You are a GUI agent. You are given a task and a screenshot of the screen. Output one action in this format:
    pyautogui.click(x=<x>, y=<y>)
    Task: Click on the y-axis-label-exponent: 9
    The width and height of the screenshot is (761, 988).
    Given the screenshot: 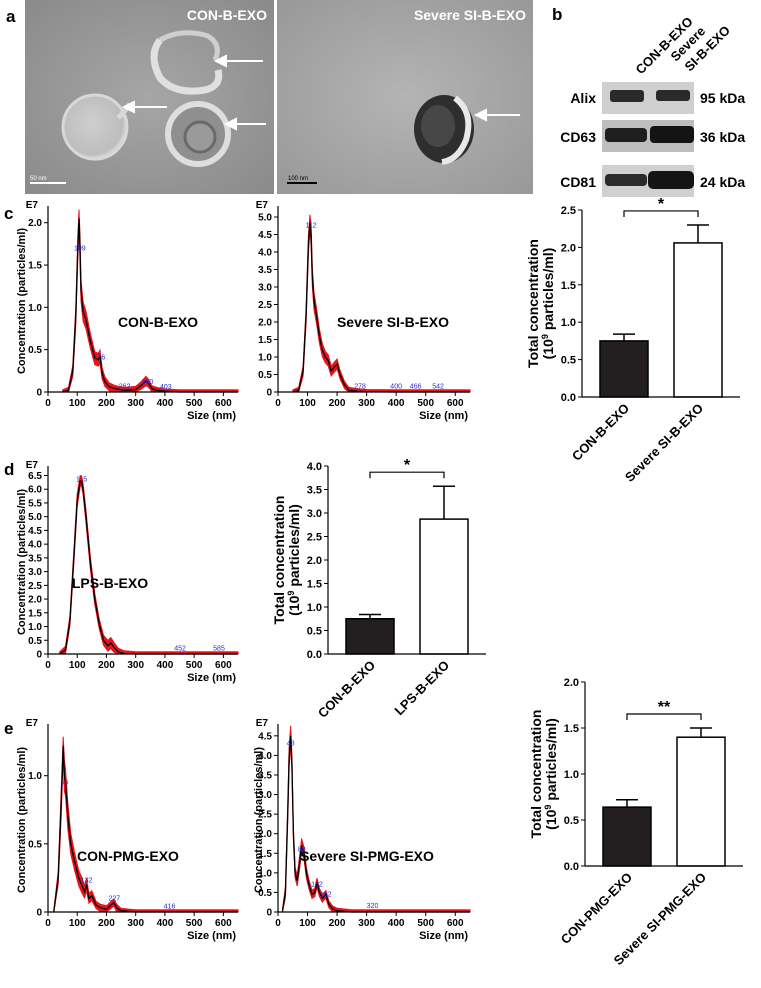 What is the action you would take?
    pyautogui.click(x=291, y=593)
    